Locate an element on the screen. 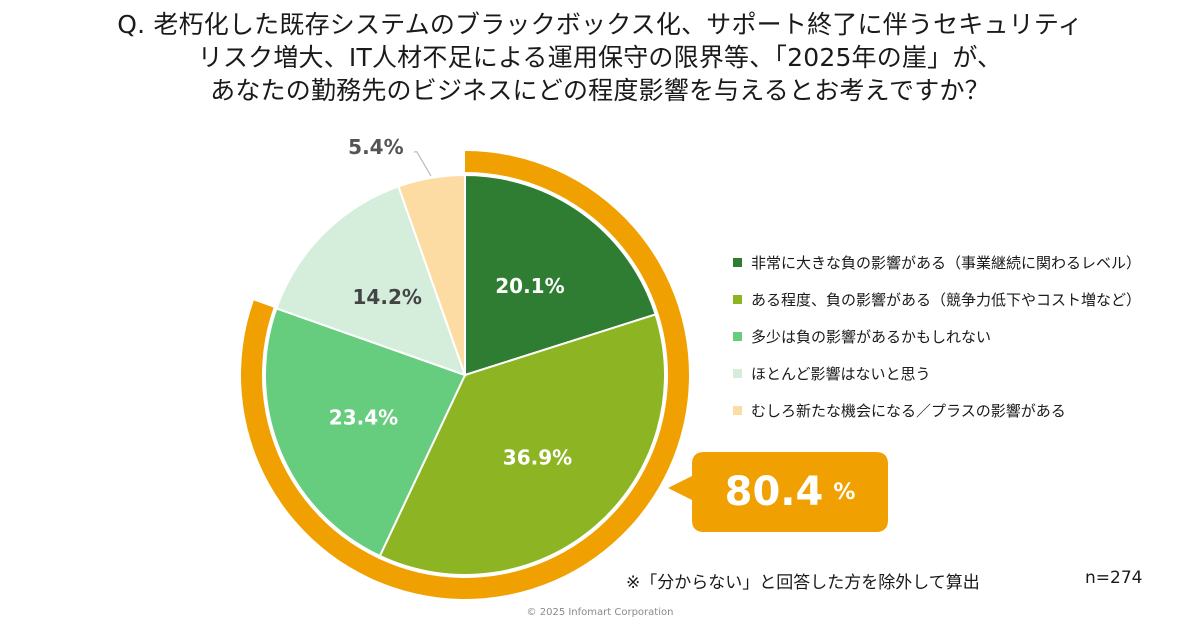 The width and height of the screenshot is (1200, 628). legend-item: ある程度、負の影響がある（競争力低下やコスト増など） is located at coordinates (963, 299).